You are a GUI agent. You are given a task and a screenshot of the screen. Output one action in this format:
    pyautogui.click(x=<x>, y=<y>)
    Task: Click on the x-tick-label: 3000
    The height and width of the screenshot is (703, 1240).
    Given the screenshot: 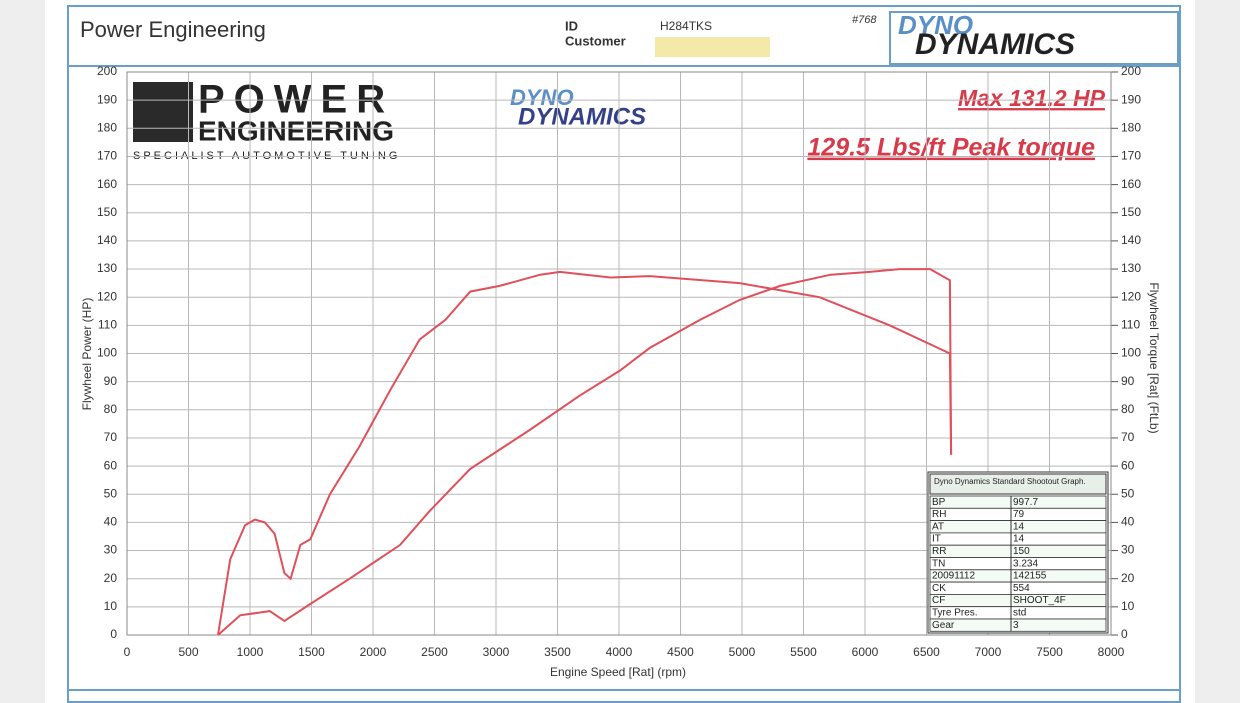 What is the action you would take?
    pyautogui.click(x=496, y=652)
    